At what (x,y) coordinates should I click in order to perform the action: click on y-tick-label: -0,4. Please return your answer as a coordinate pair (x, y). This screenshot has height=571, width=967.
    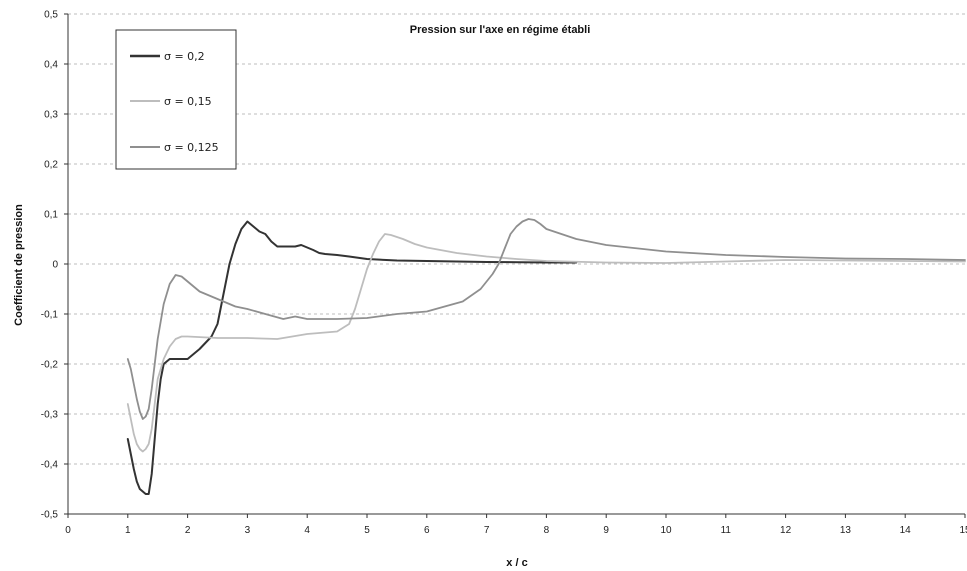
    Looking at the image, I should click on (50, 465).